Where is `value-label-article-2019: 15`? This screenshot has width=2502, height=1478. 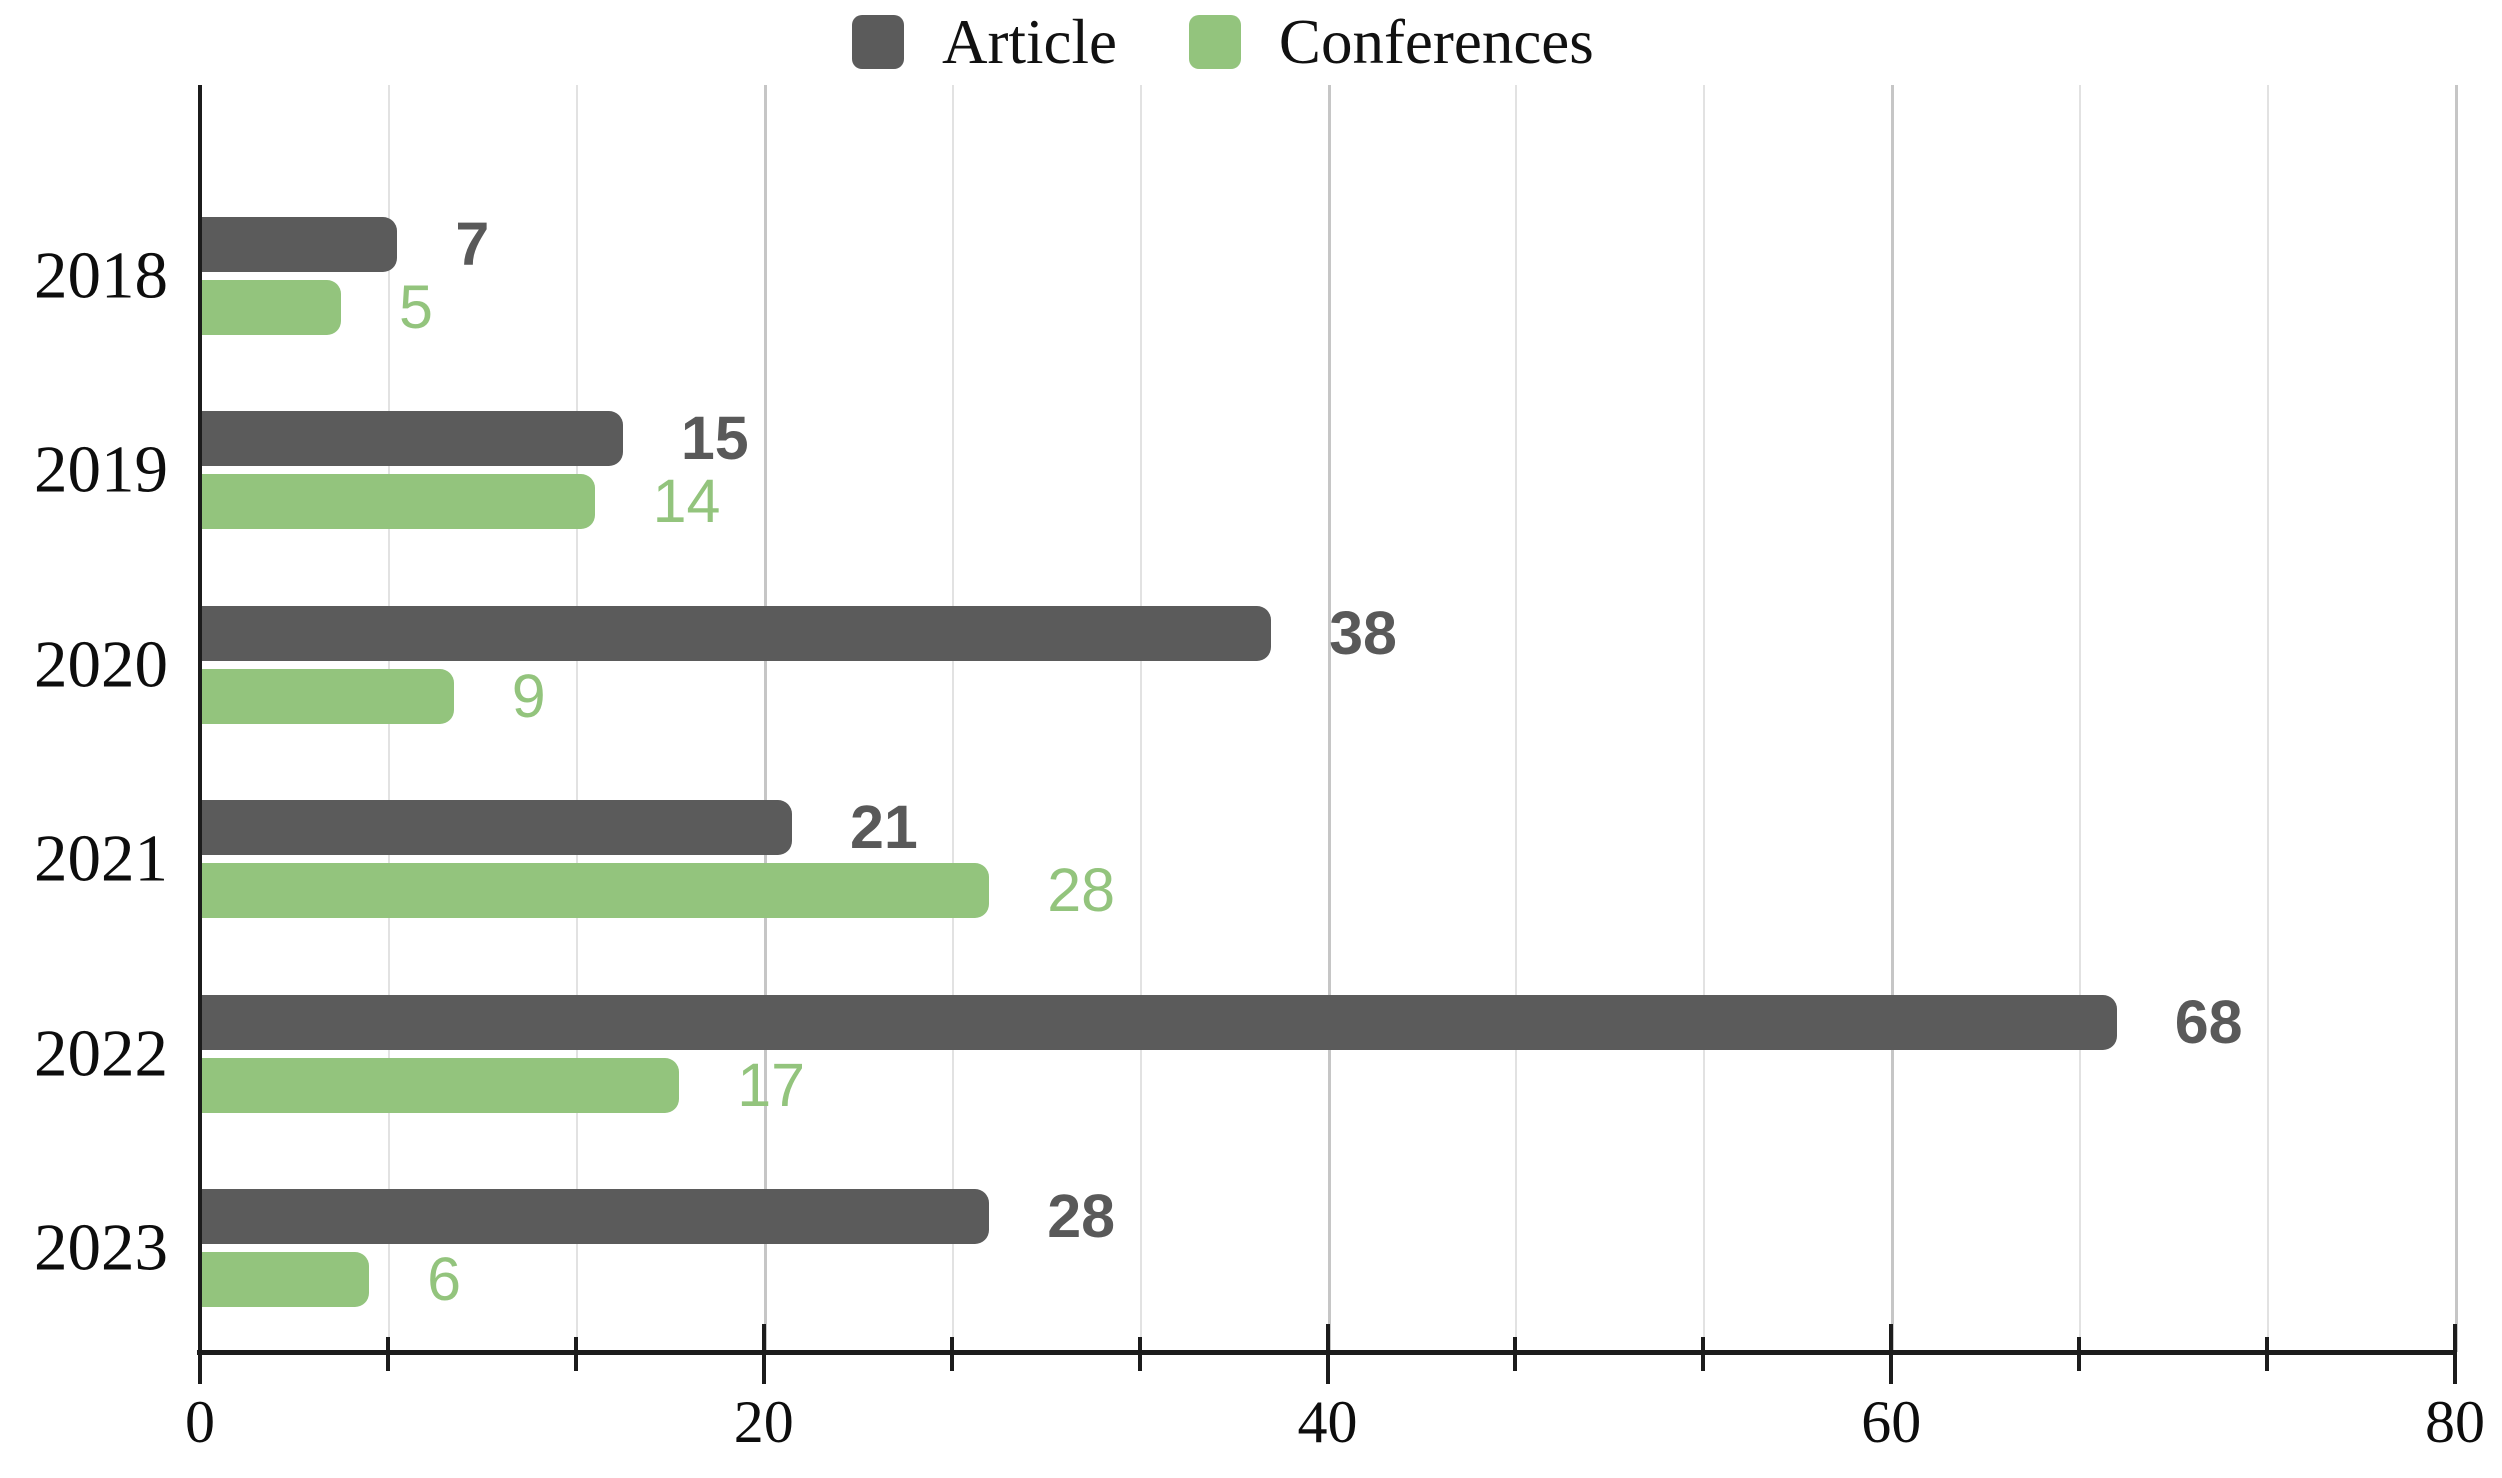
value-label-article-2019: 15 is located at coordinates (714, 438).